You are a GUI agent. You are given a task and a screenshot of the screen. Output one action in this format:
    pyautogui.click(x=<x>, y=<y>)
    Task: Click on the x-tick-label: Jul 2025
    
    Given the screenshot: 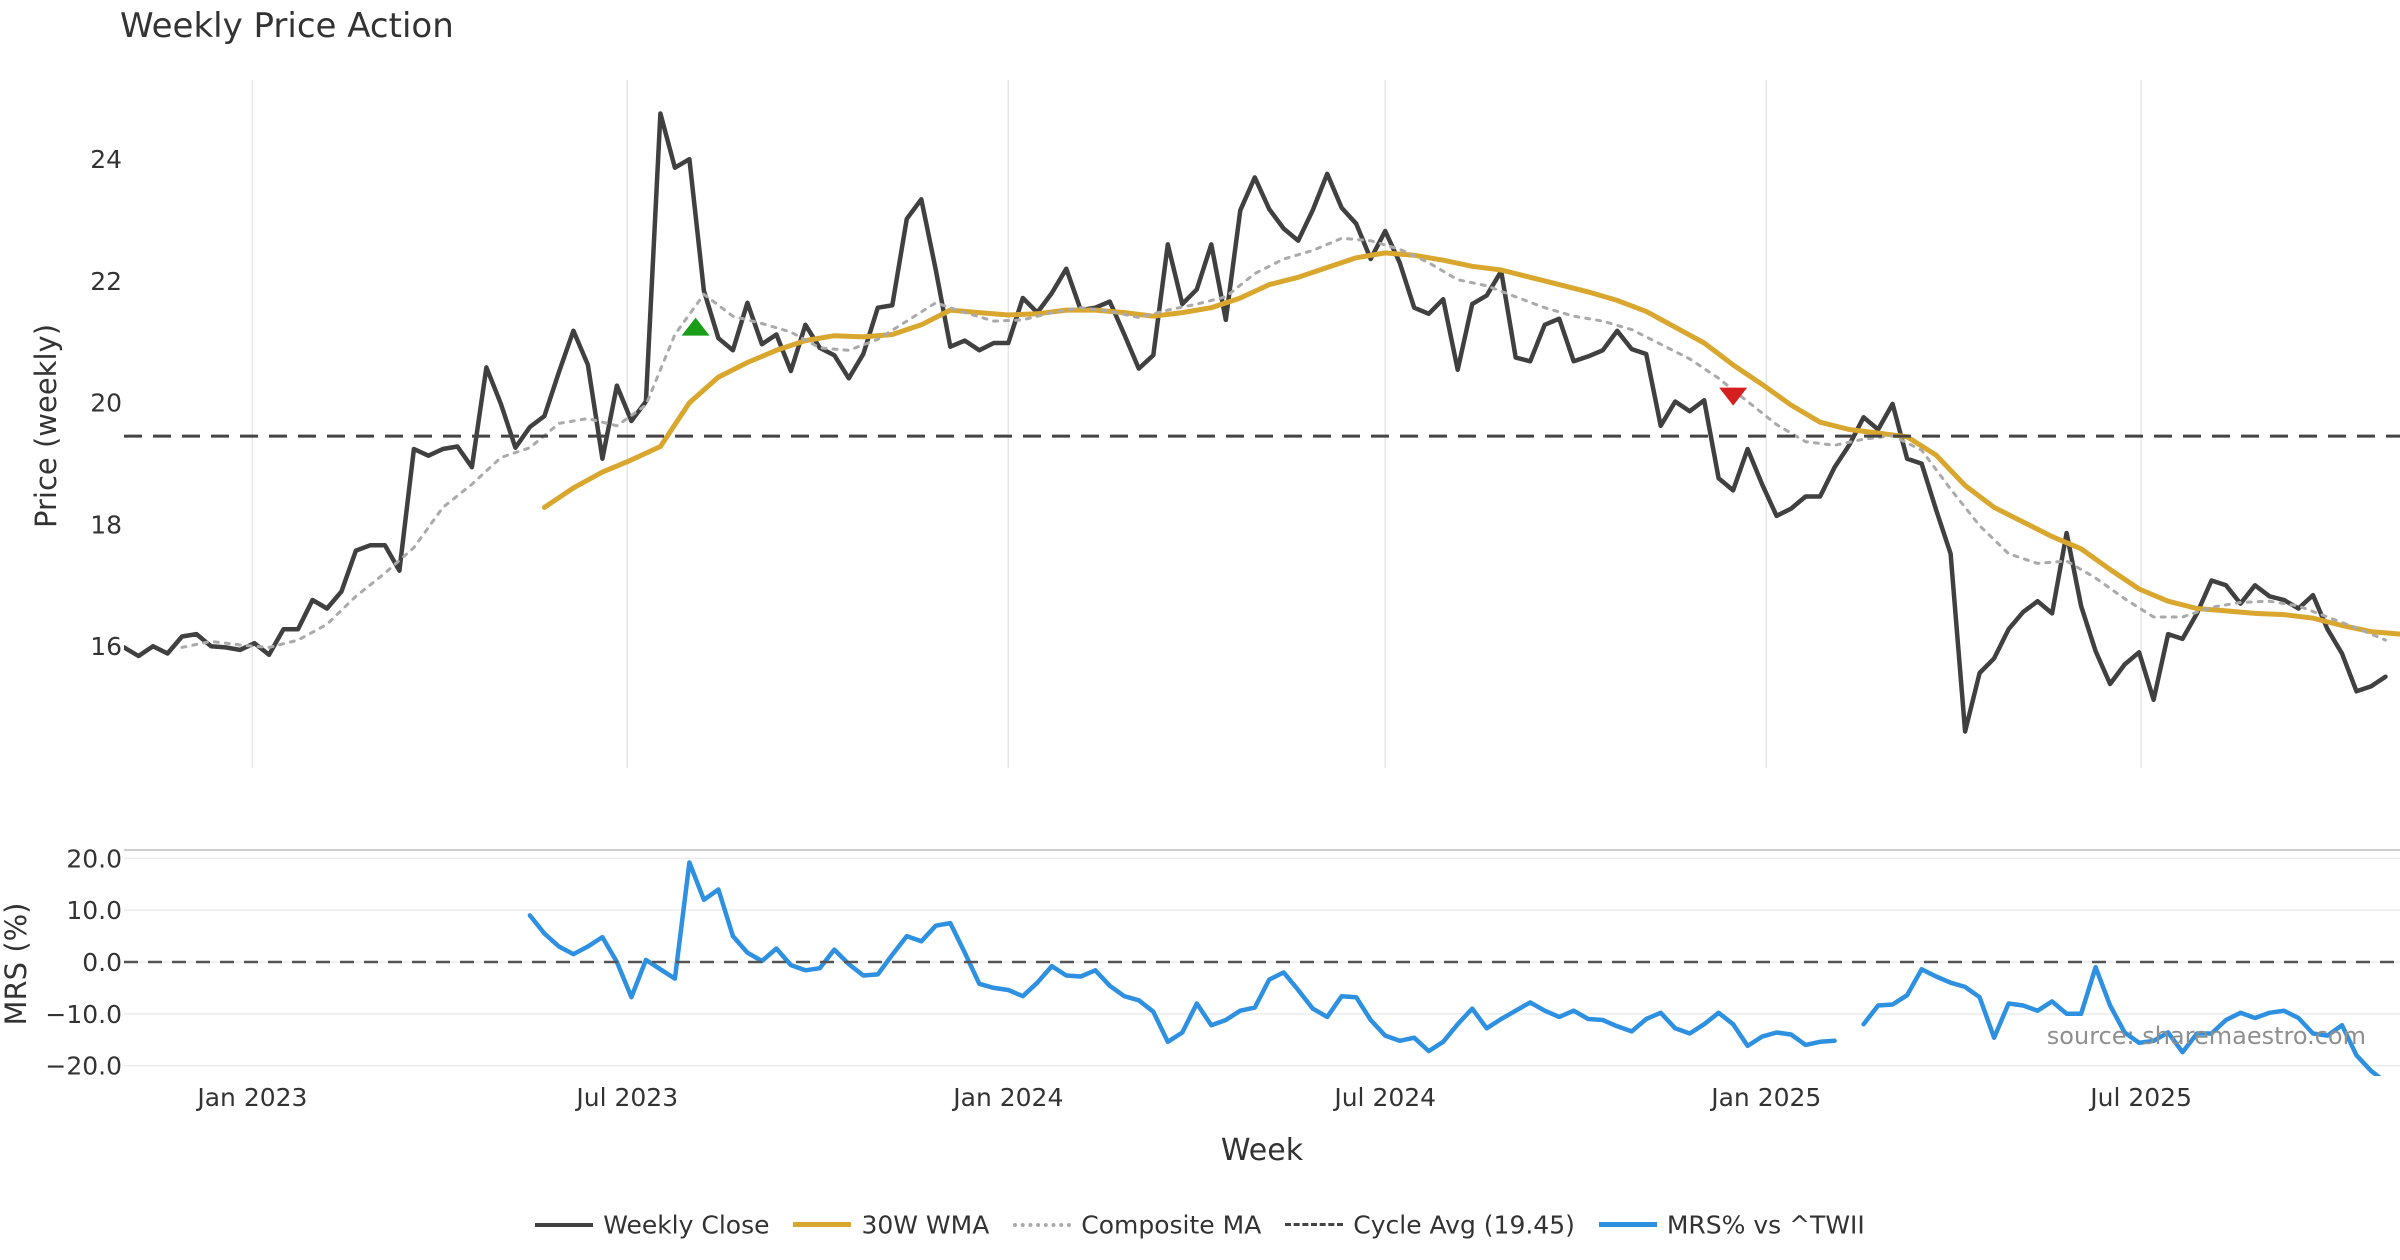 What is the action you would take?
    pyautogui.click(x=2140, y=1097)
    